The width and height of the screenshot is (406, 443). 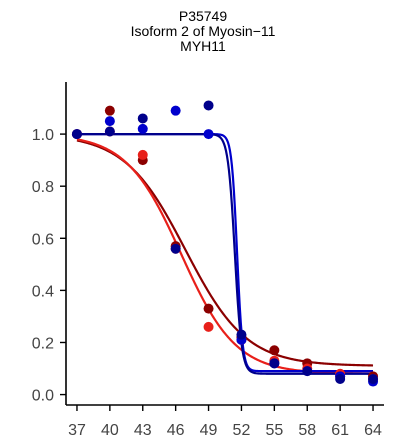 What do you see at coordinates (43, 343) in the screenshot?
I see `y-tick-label: 0.2` at bounding box center [43, 343].